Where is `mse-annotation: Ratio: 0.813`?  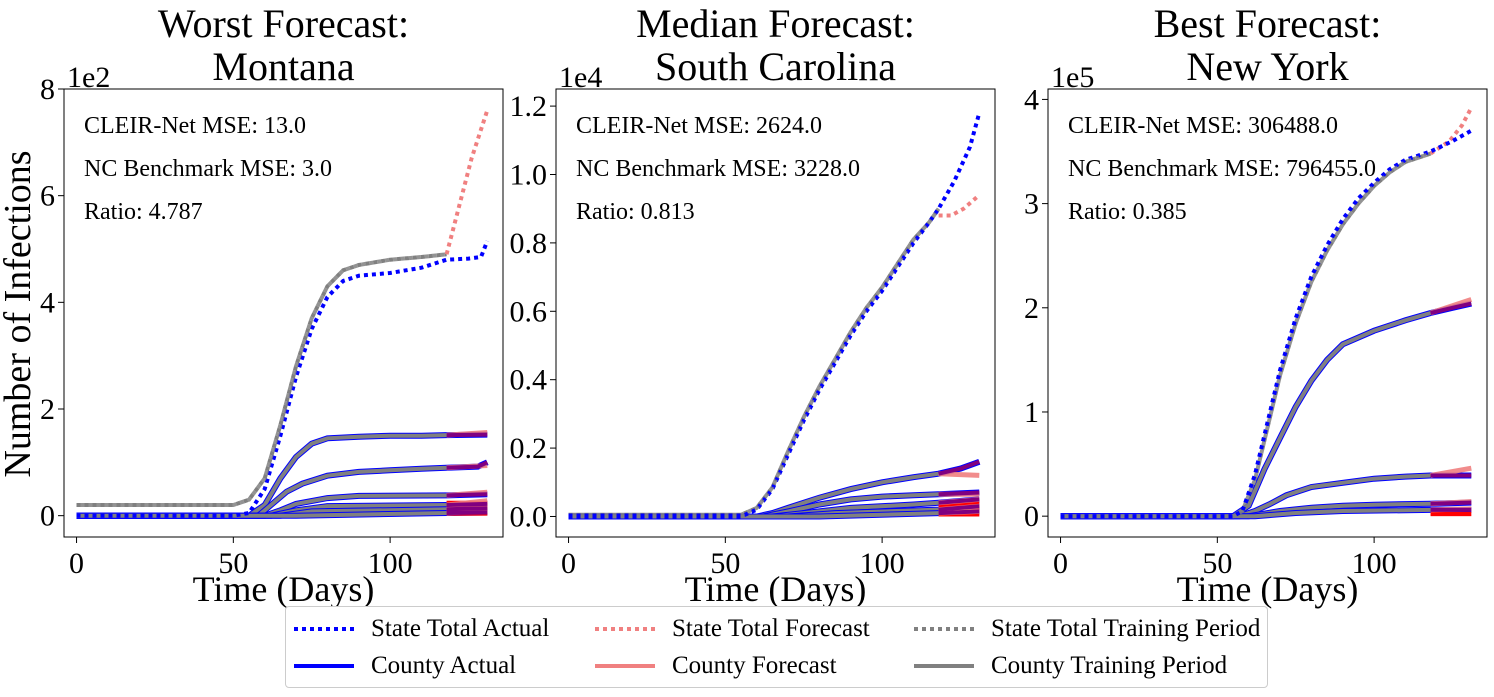 mse-annotation: Ratio: 0.813 is located at coordinates (635, 212).